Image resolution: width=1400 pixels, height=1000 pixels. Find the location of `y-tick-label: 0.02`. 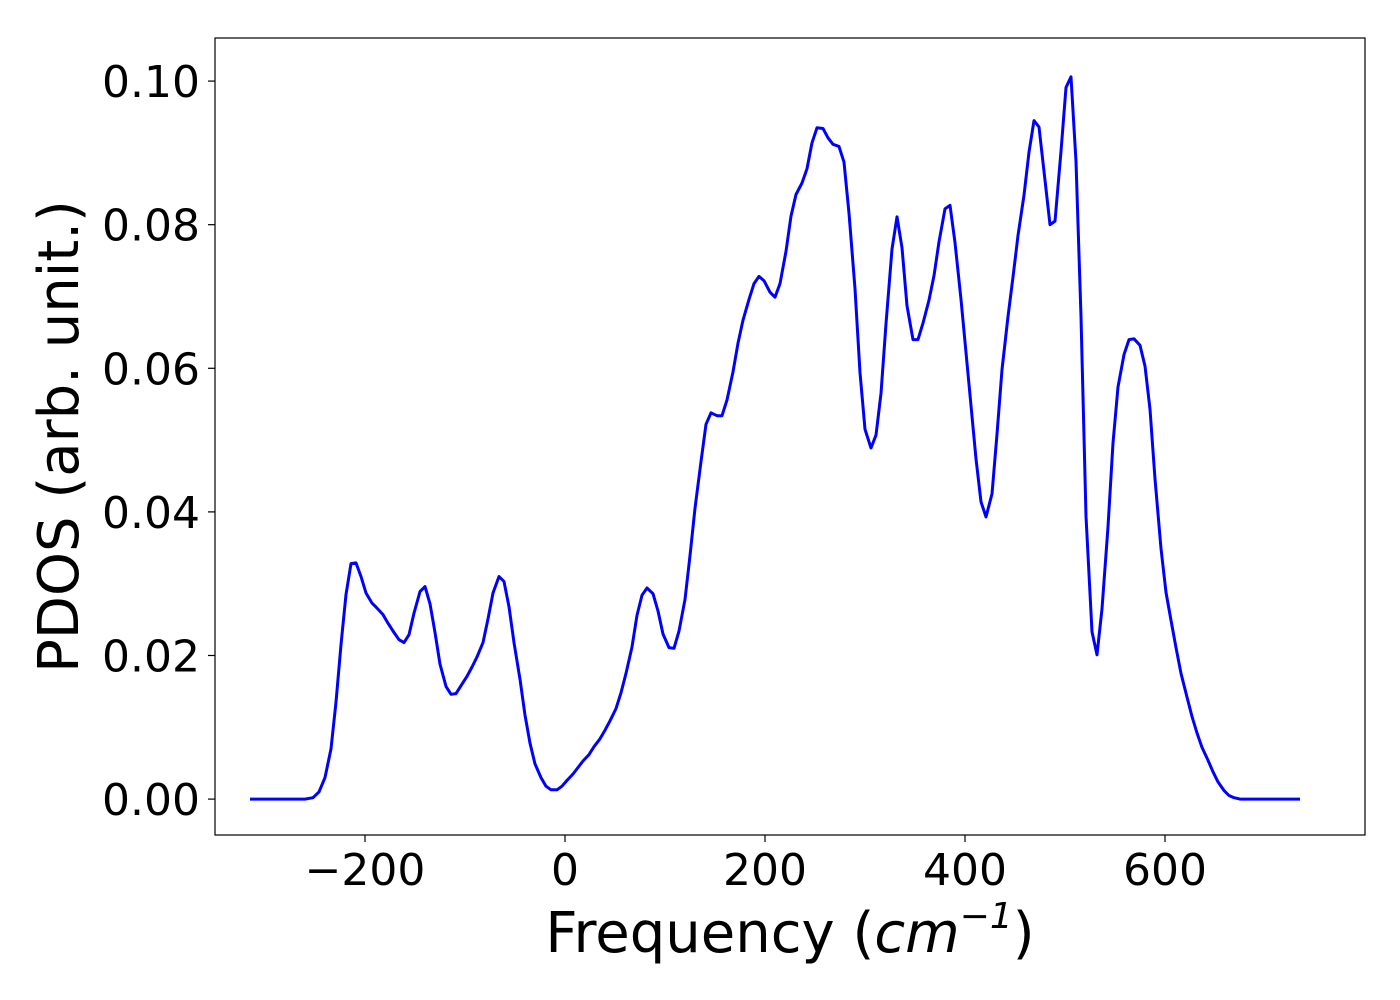

y-tick-label: 0.02 is located at coordinates (151, 656).